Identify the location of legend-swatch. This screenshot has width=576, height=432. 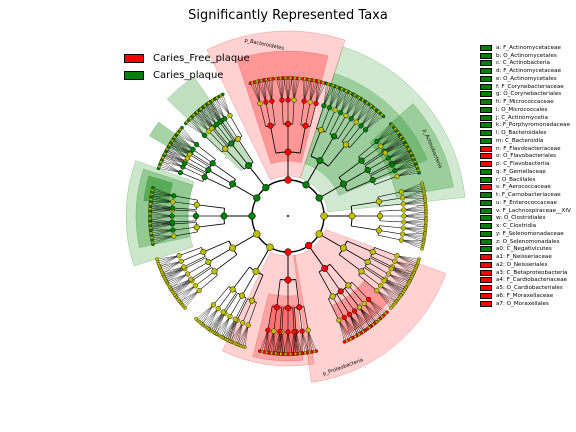
(134, 58).